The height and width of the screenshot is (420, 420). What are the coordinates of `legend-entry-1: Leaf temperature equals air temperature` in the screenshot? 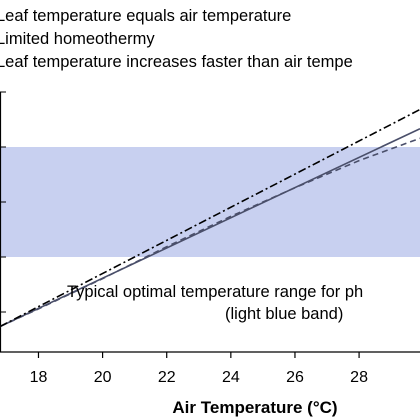 It's located at (145, 16).